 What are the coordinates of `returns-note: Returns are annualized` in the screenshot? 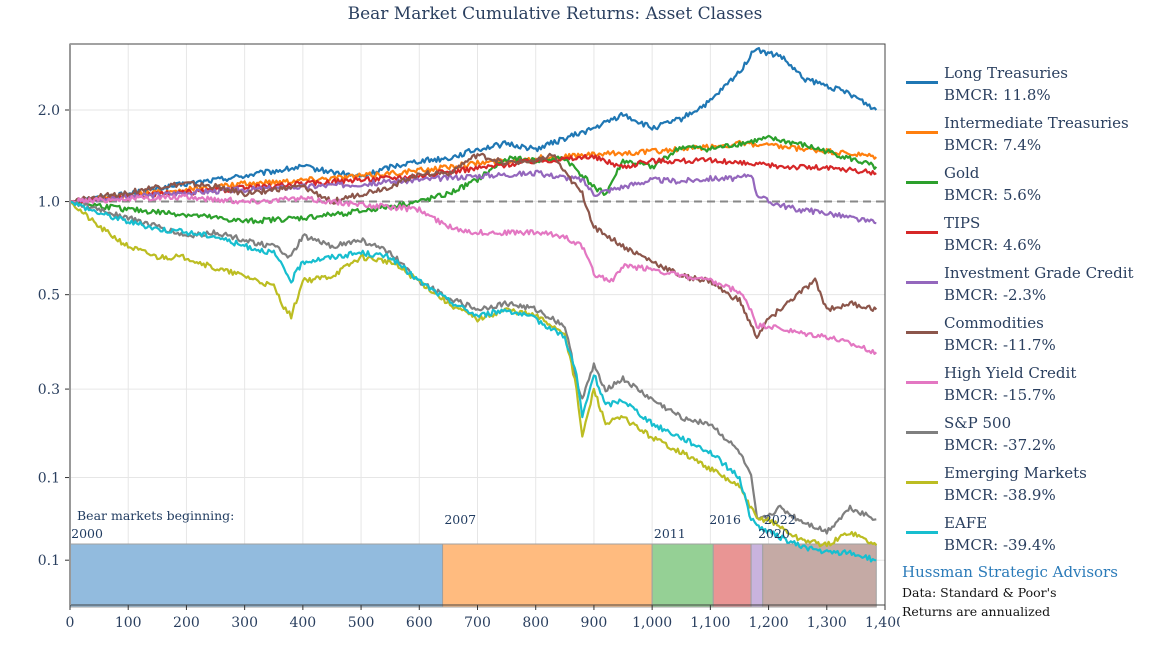 It's located at (976, 611).